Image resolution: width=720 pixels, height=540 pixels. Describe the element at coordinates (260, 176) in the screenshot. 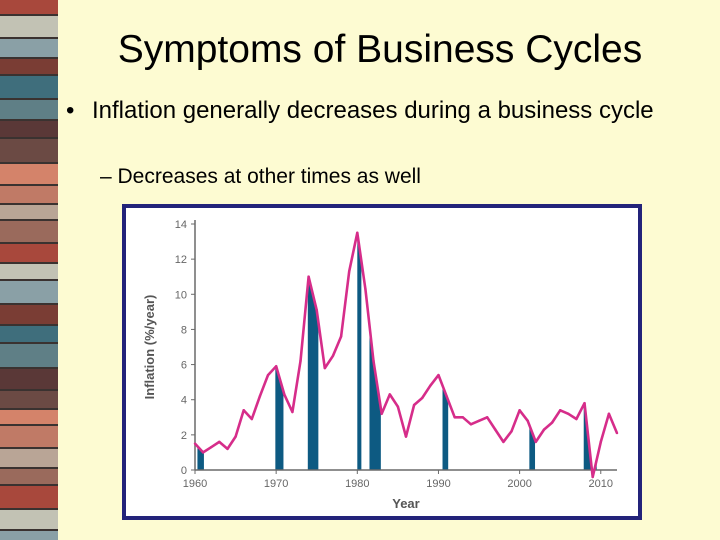

I see `sub-bullet-1: – Decreases at other times as well` at that location.